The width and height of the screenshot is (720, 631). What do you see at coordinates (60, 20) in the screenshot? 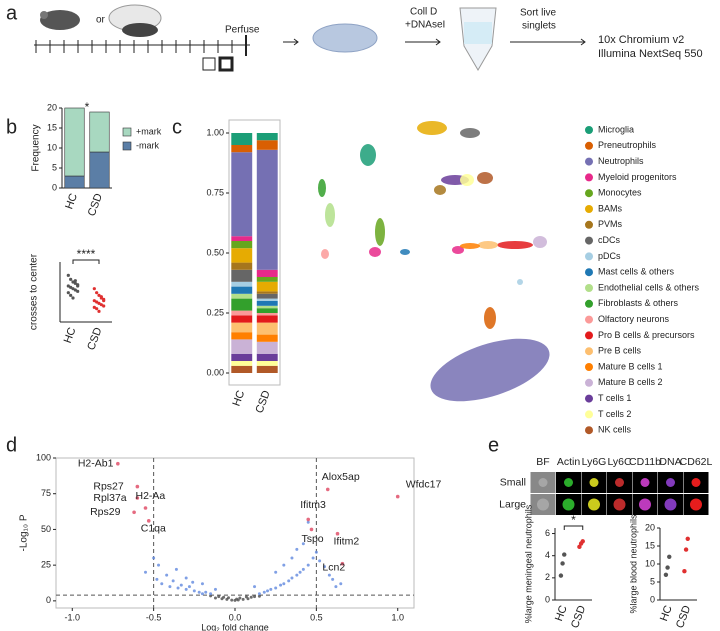
I see `mouse-icon` at bounding box center [60, 20].